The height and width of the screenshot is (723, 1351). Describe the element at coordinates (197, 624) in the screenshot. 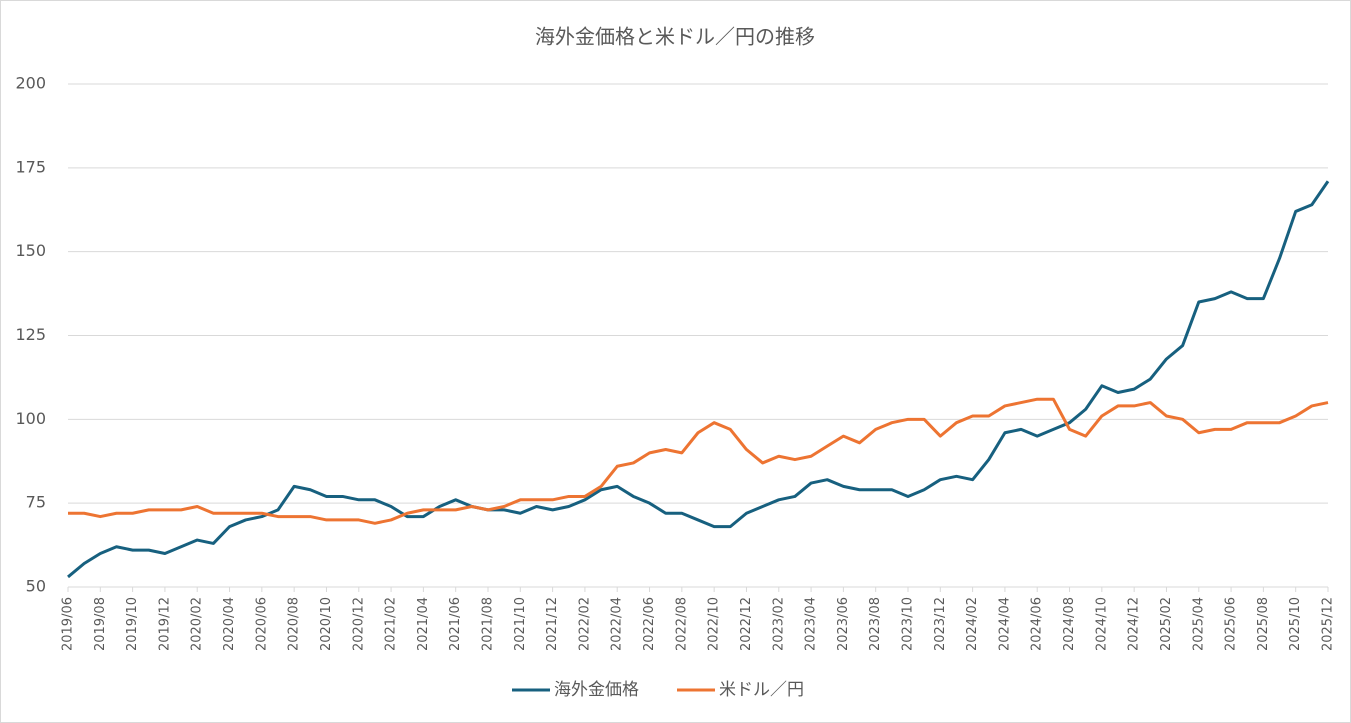

I see `x-tick-label: 2020/02` at that location.